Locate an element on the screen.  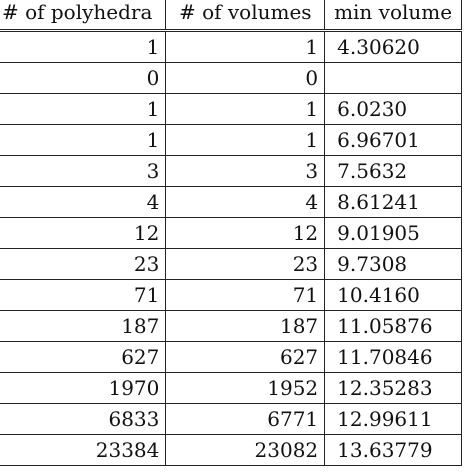
table-row: 23 23 9.7308 is located at coordinates (231, 264).